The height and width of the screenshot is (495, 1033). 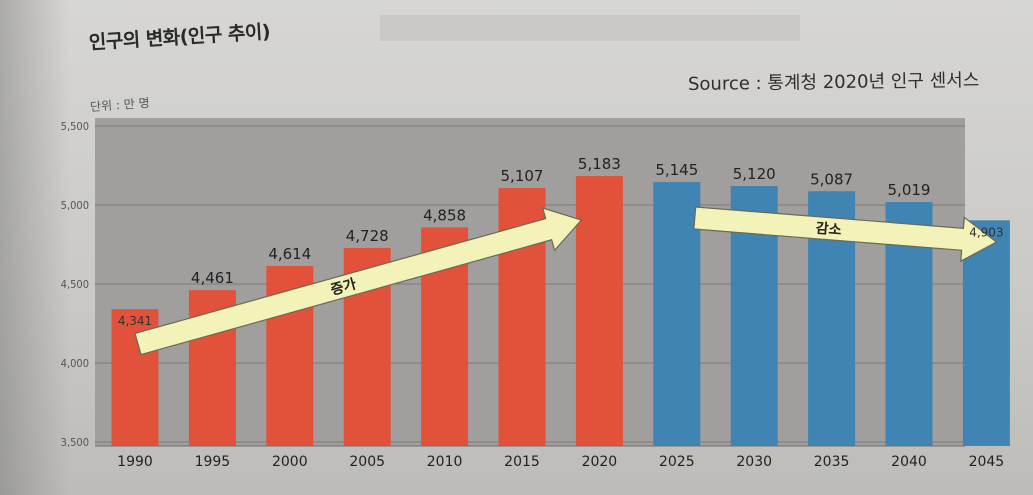 What do you see at coordinates (212, 278) in the screenshot?
I see `value-label-1995: 4,461` at bounding box center [212, 278].